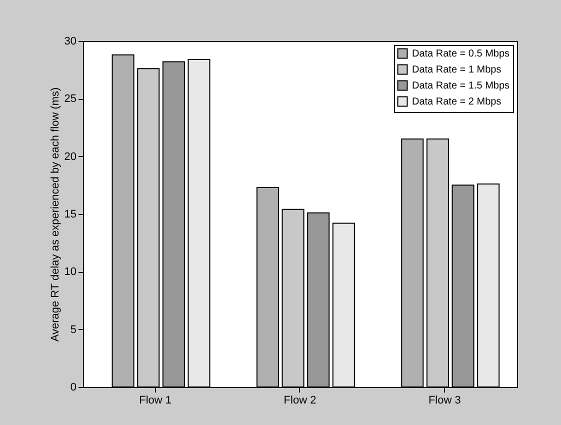 This screenshot has width=561, height=425. I want to click on legend-label: Data Rate = 1 Mbps, so click(457, 70).